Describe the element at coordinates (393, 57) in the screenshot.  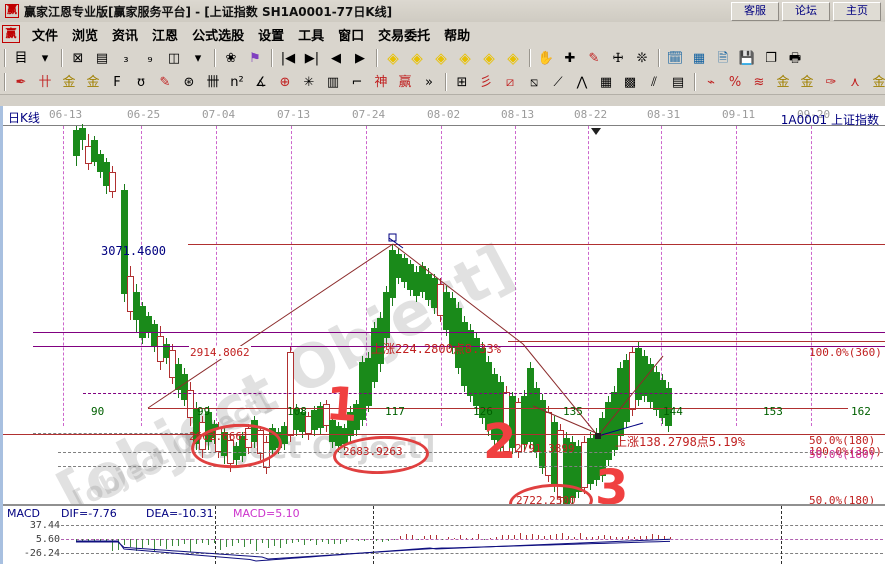
I see `diamond-left-icon: ◈` at that location.